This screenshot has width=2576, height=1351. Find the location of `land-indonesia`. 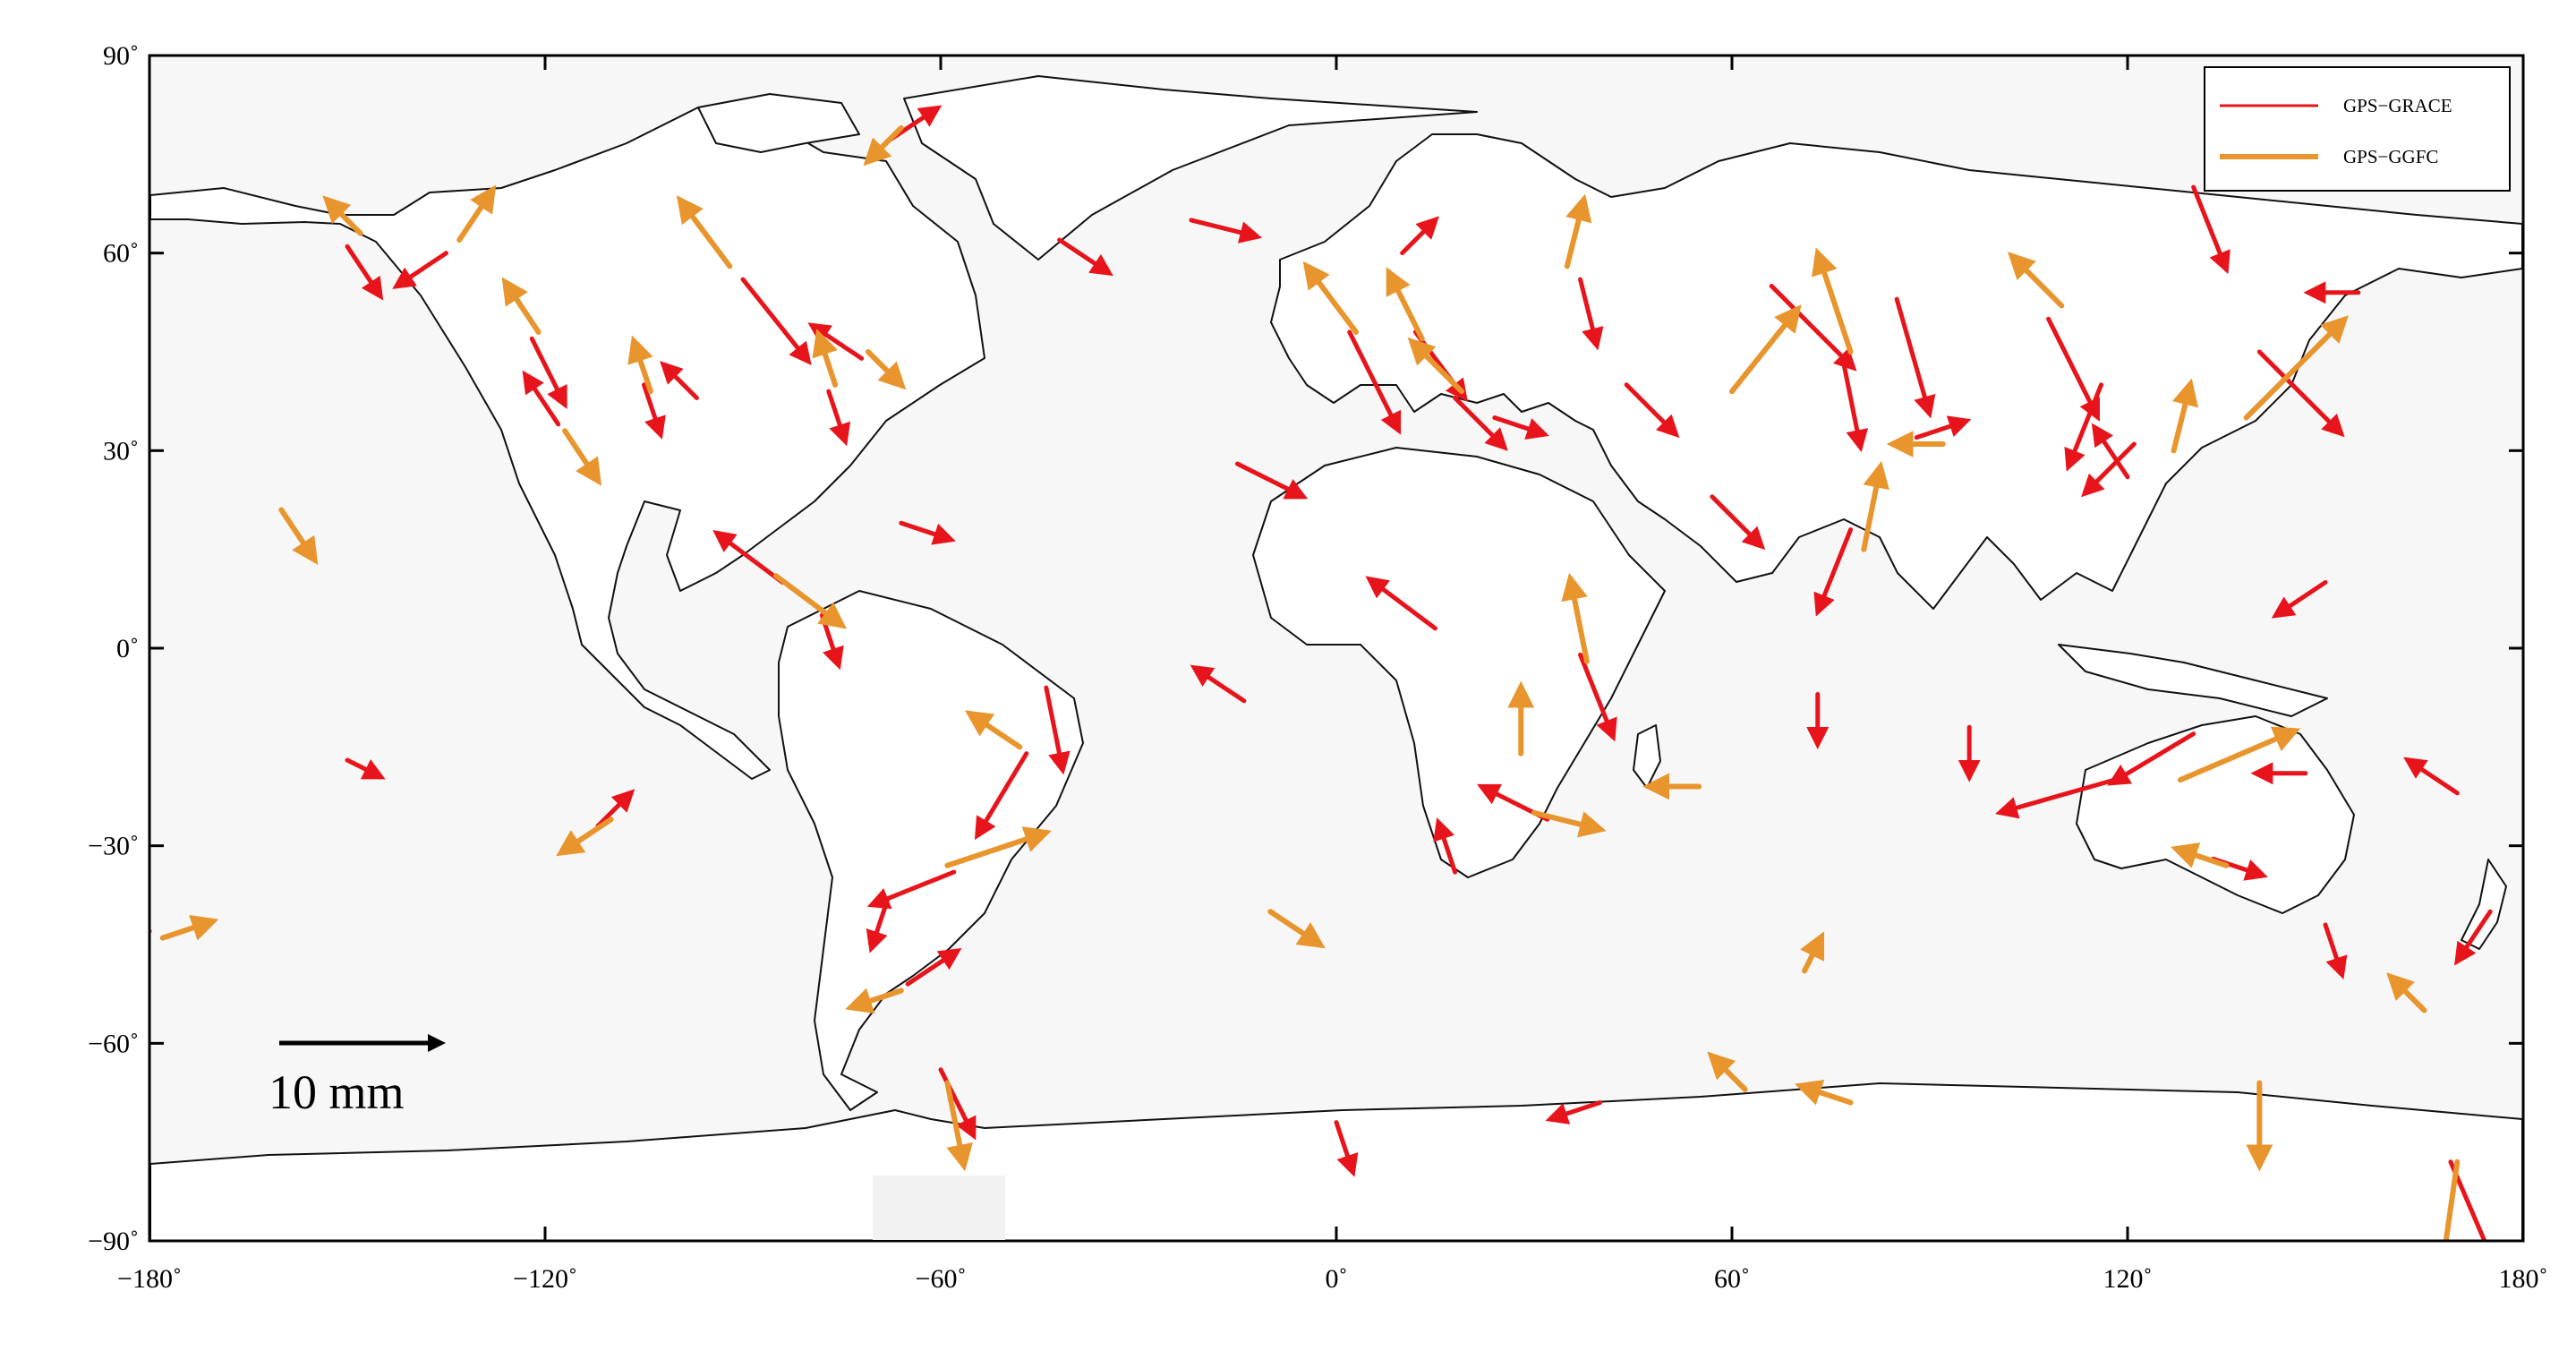

land-indonesia is located at coordinates (2193, 680).